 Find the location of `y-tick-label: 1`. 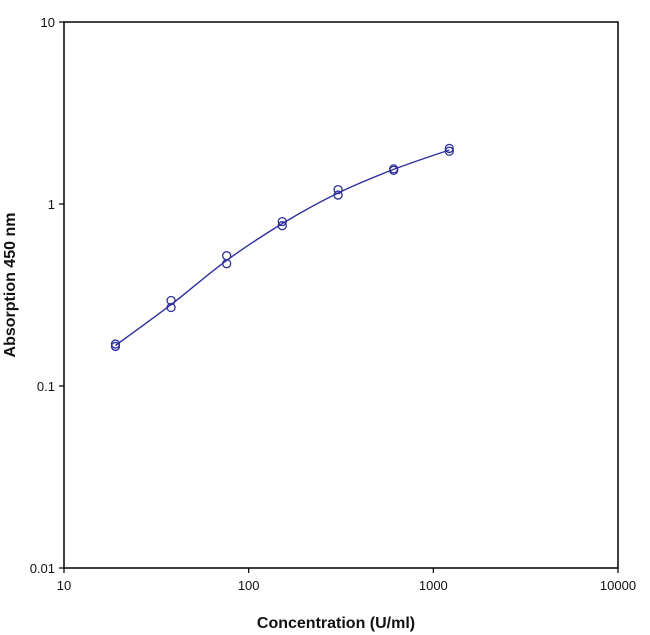

y-tick-label: 1 is located at coordinates (51, 204).